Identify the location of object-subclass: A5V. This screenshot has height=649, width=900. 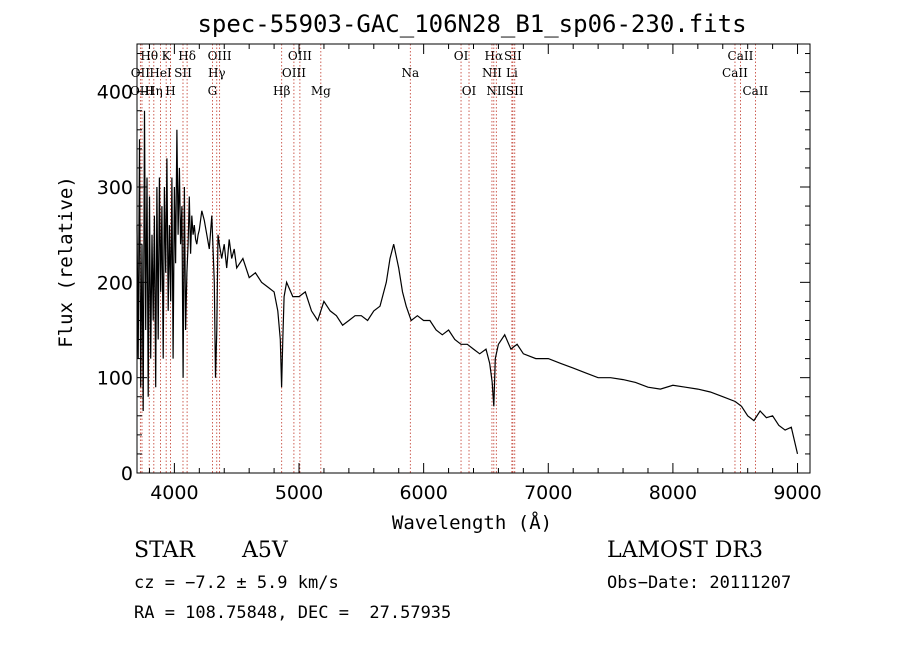
(265, 550).